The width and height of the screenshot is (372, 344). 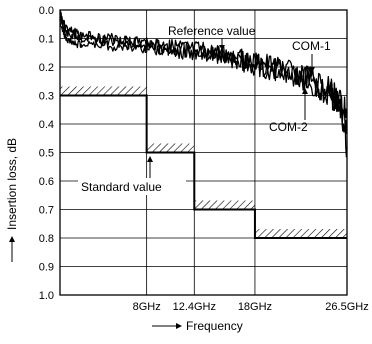 I want to click on y-tick-label: 0.8, so click(x=46, y=239).